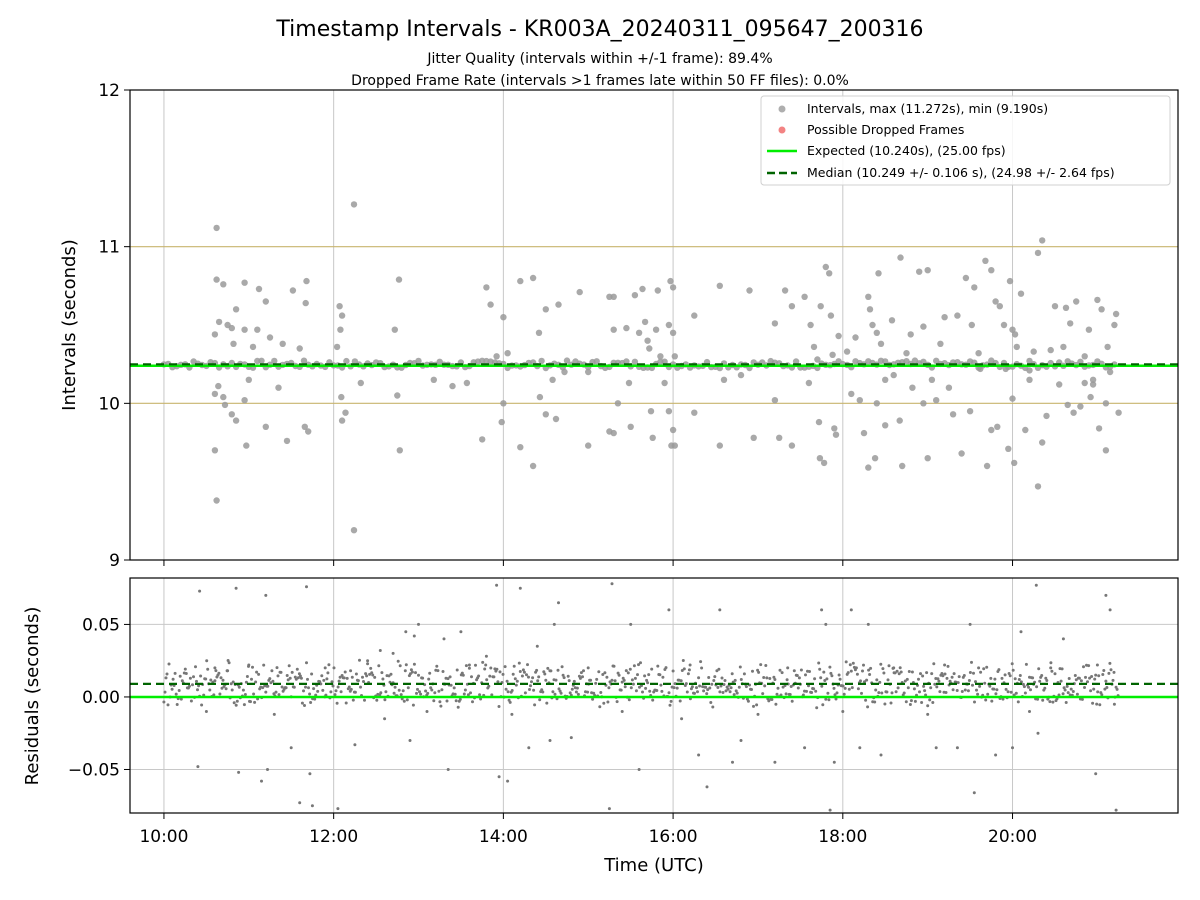  I want to click on x-tick-label: 10:00, so click(163, 837).